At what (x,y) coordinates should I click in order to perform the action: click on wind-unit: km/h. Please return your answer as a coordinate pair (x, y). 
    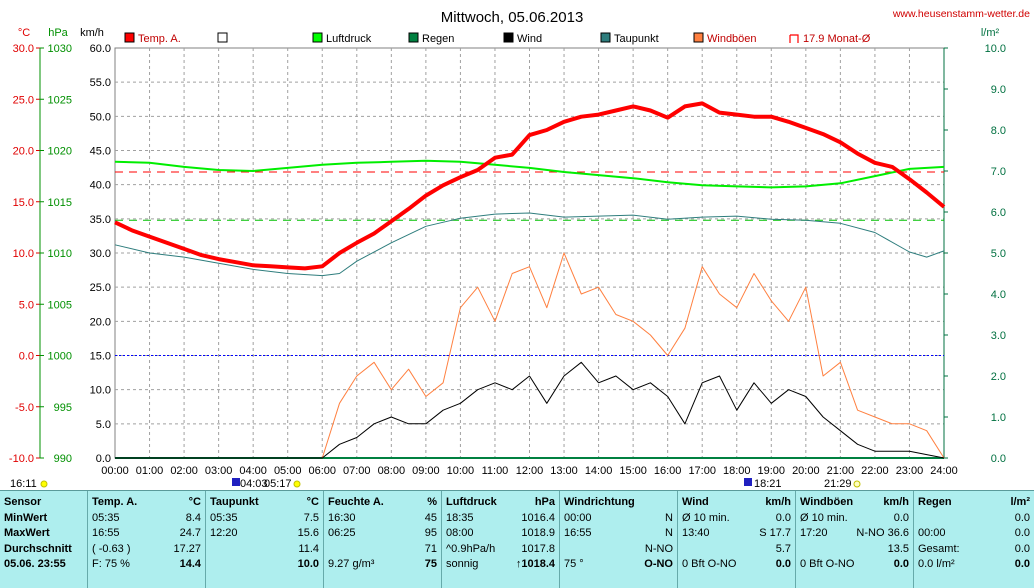
    Looking at the image, I should click on (778, 502).